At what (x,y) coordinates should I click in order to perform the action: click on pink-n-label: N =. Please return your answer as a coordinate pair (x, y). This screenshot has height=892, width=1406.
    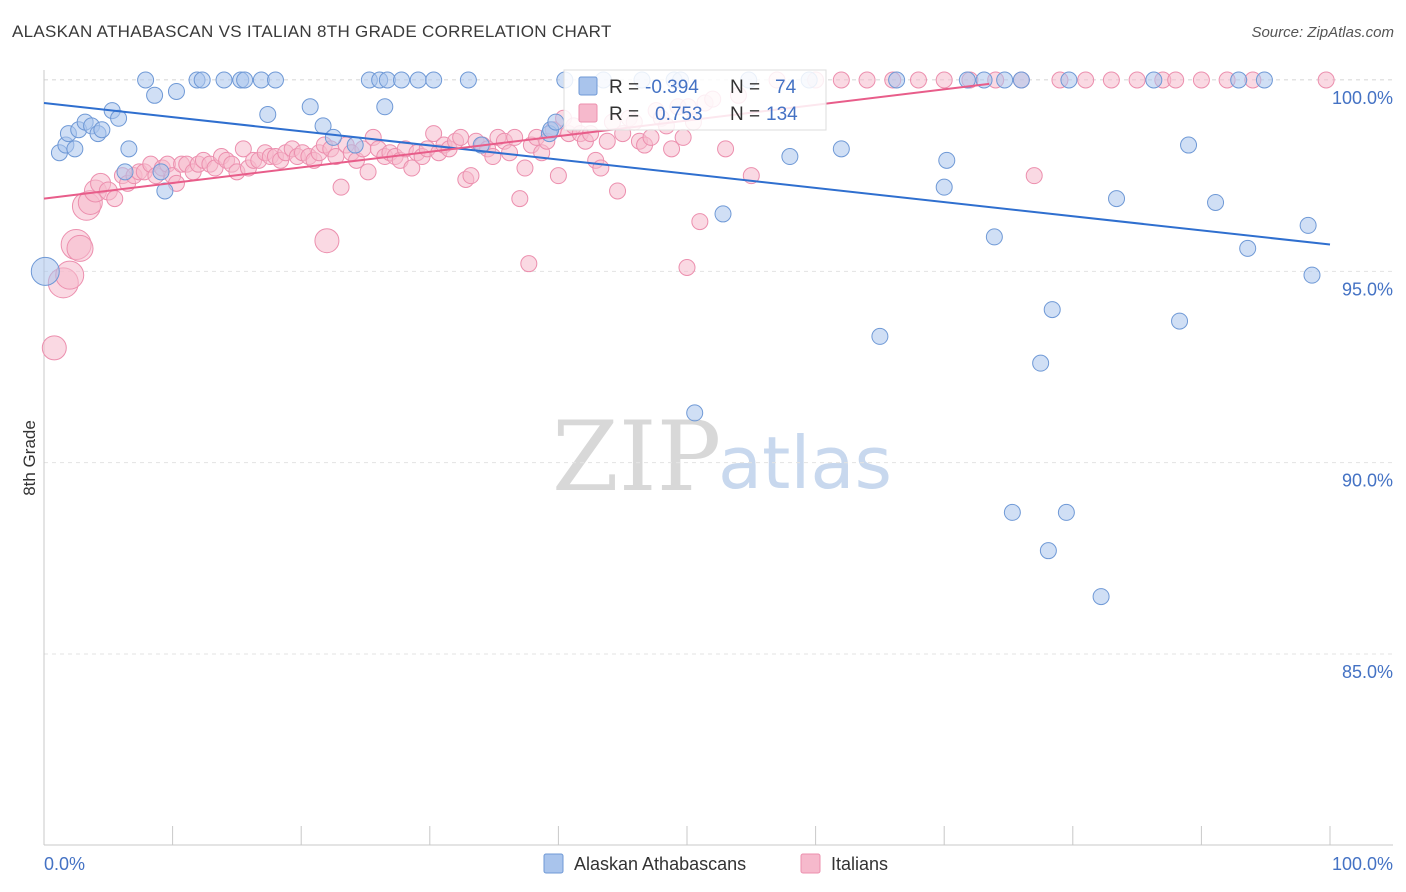
    Looking at the image, I should click on (745, 114).